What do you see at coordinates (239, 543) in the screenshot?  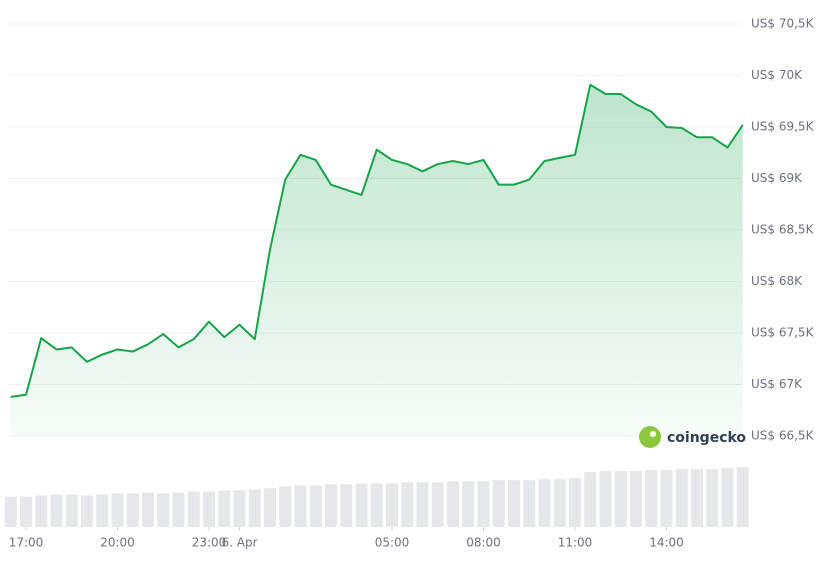 I see `x-tick-label: 6. Apr` at bounding box center [239, 543].